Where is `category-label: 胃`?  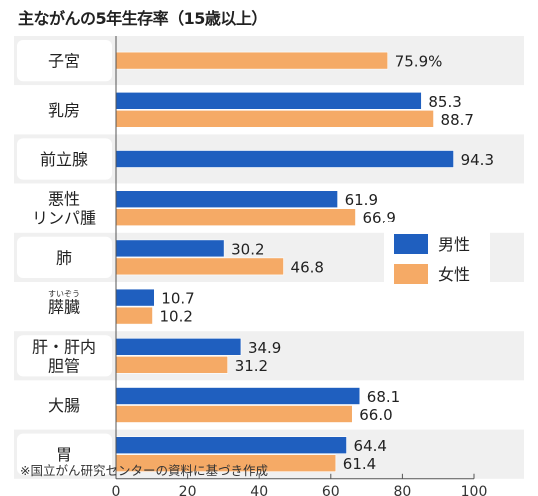
category-label: 胃 is located at coordinates (64, 454).